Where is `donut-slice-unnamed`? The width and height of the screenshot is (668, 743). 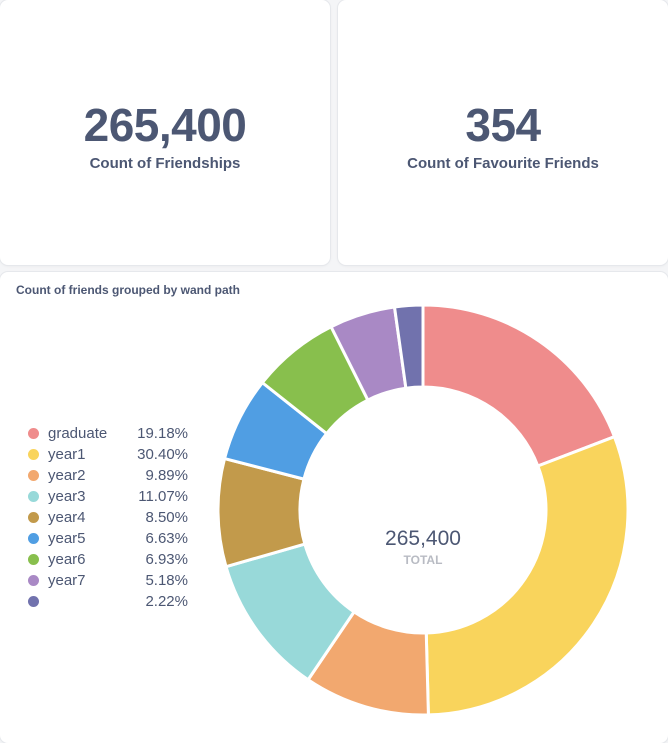 donut-slice-unnamed is located at coordinates (408, 346).